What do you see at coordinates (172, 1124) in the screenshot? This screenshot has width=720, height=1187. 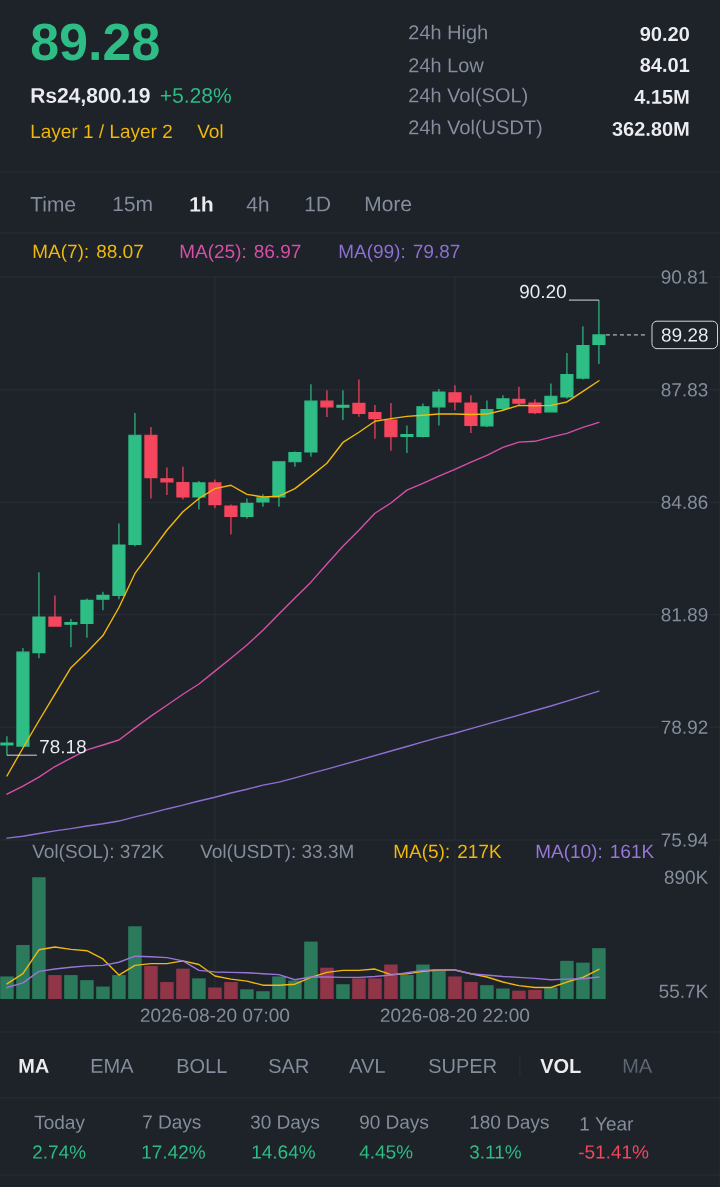 I see `text: 7 Days` at bounding box center [172, 1124].